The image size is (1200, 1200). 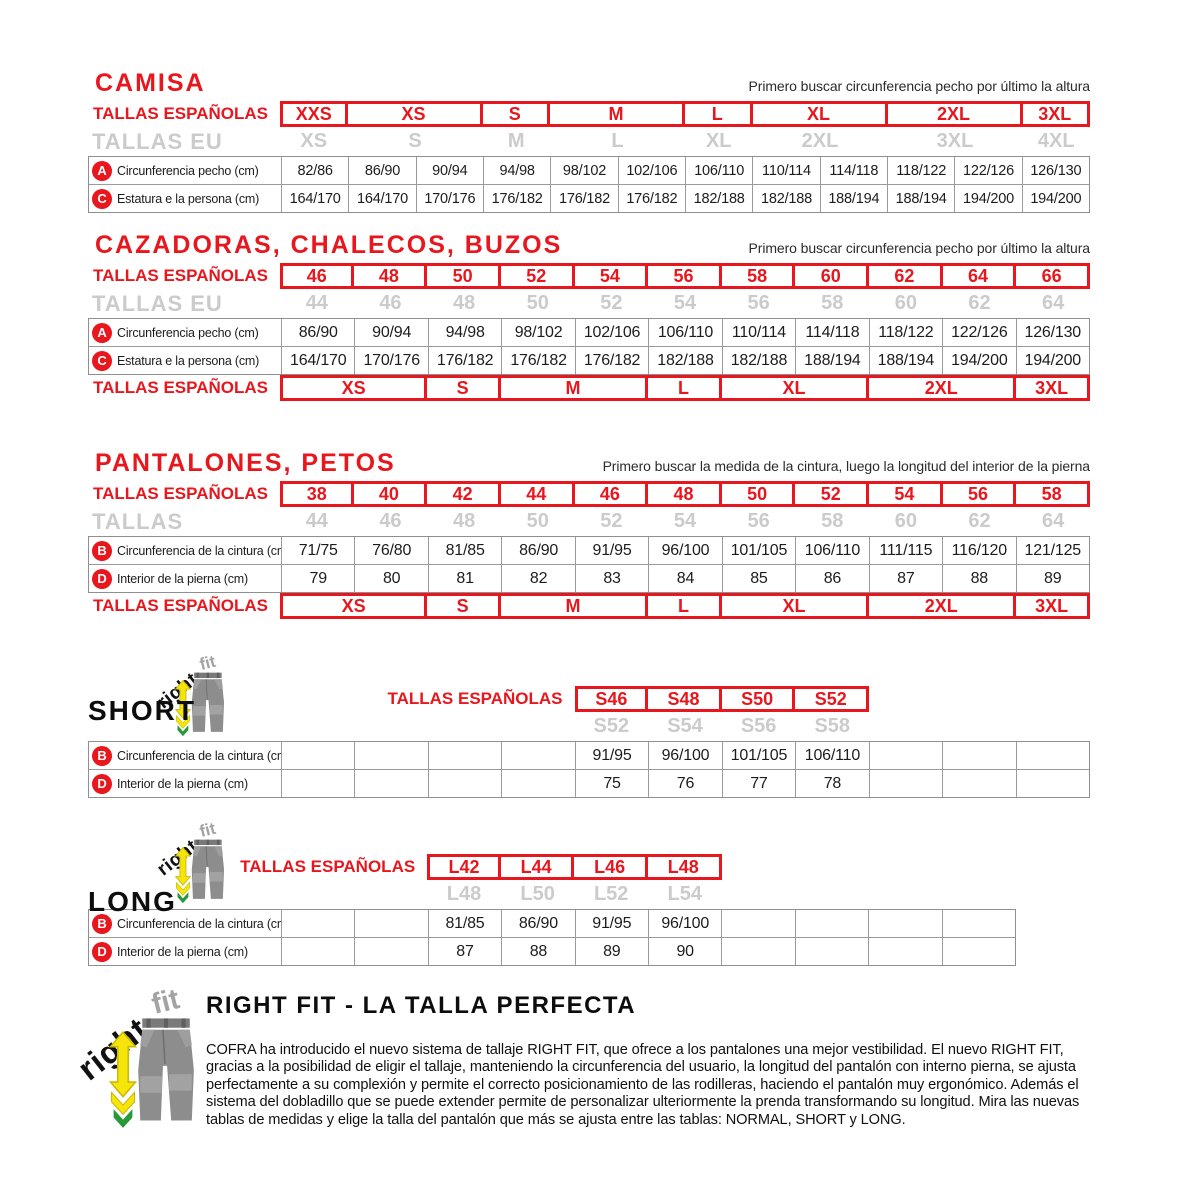 What do you see at coordinates (685, 303) in the screenshot?
I see `eu-size: 54` at bounding box center [685, 303].